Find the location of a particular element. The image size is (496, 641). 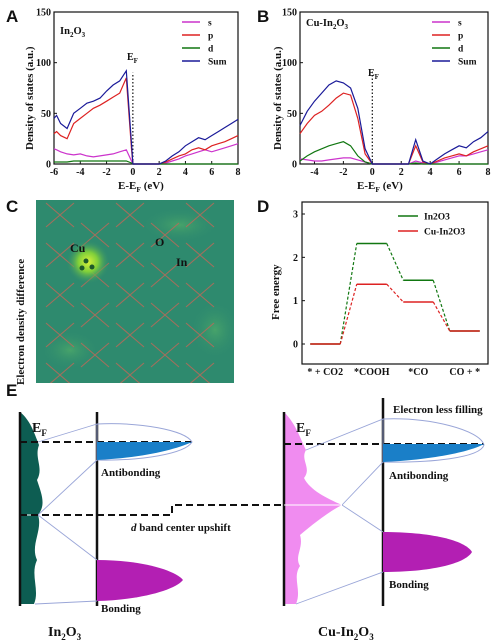

antibonding-label-left: Antibonding is located at coordinates (131, 473).